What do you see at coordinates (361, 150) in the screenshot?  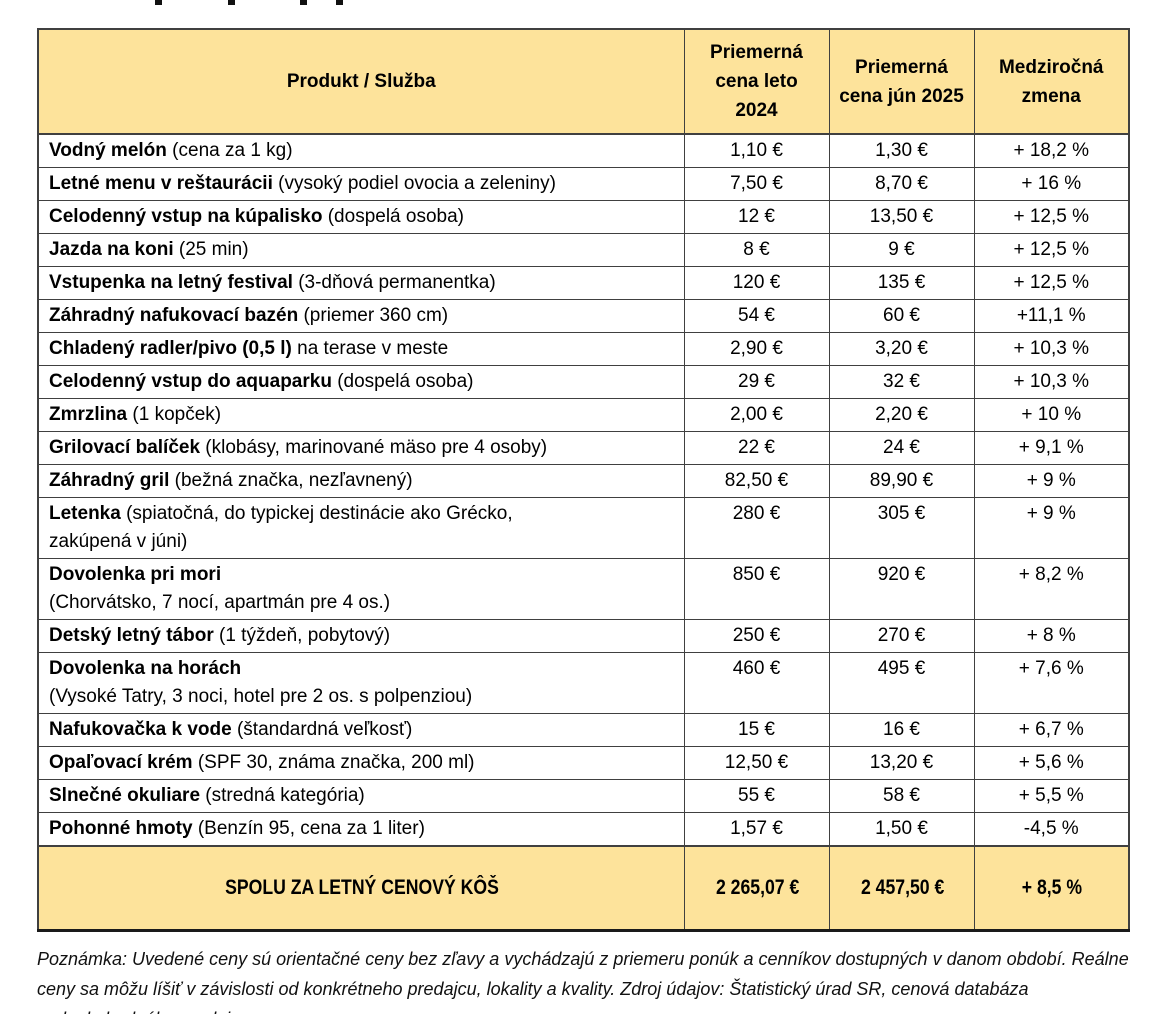 I see `product-cell: Vodný melón (cena za 1 kg)` at bounding box center [361, 150].